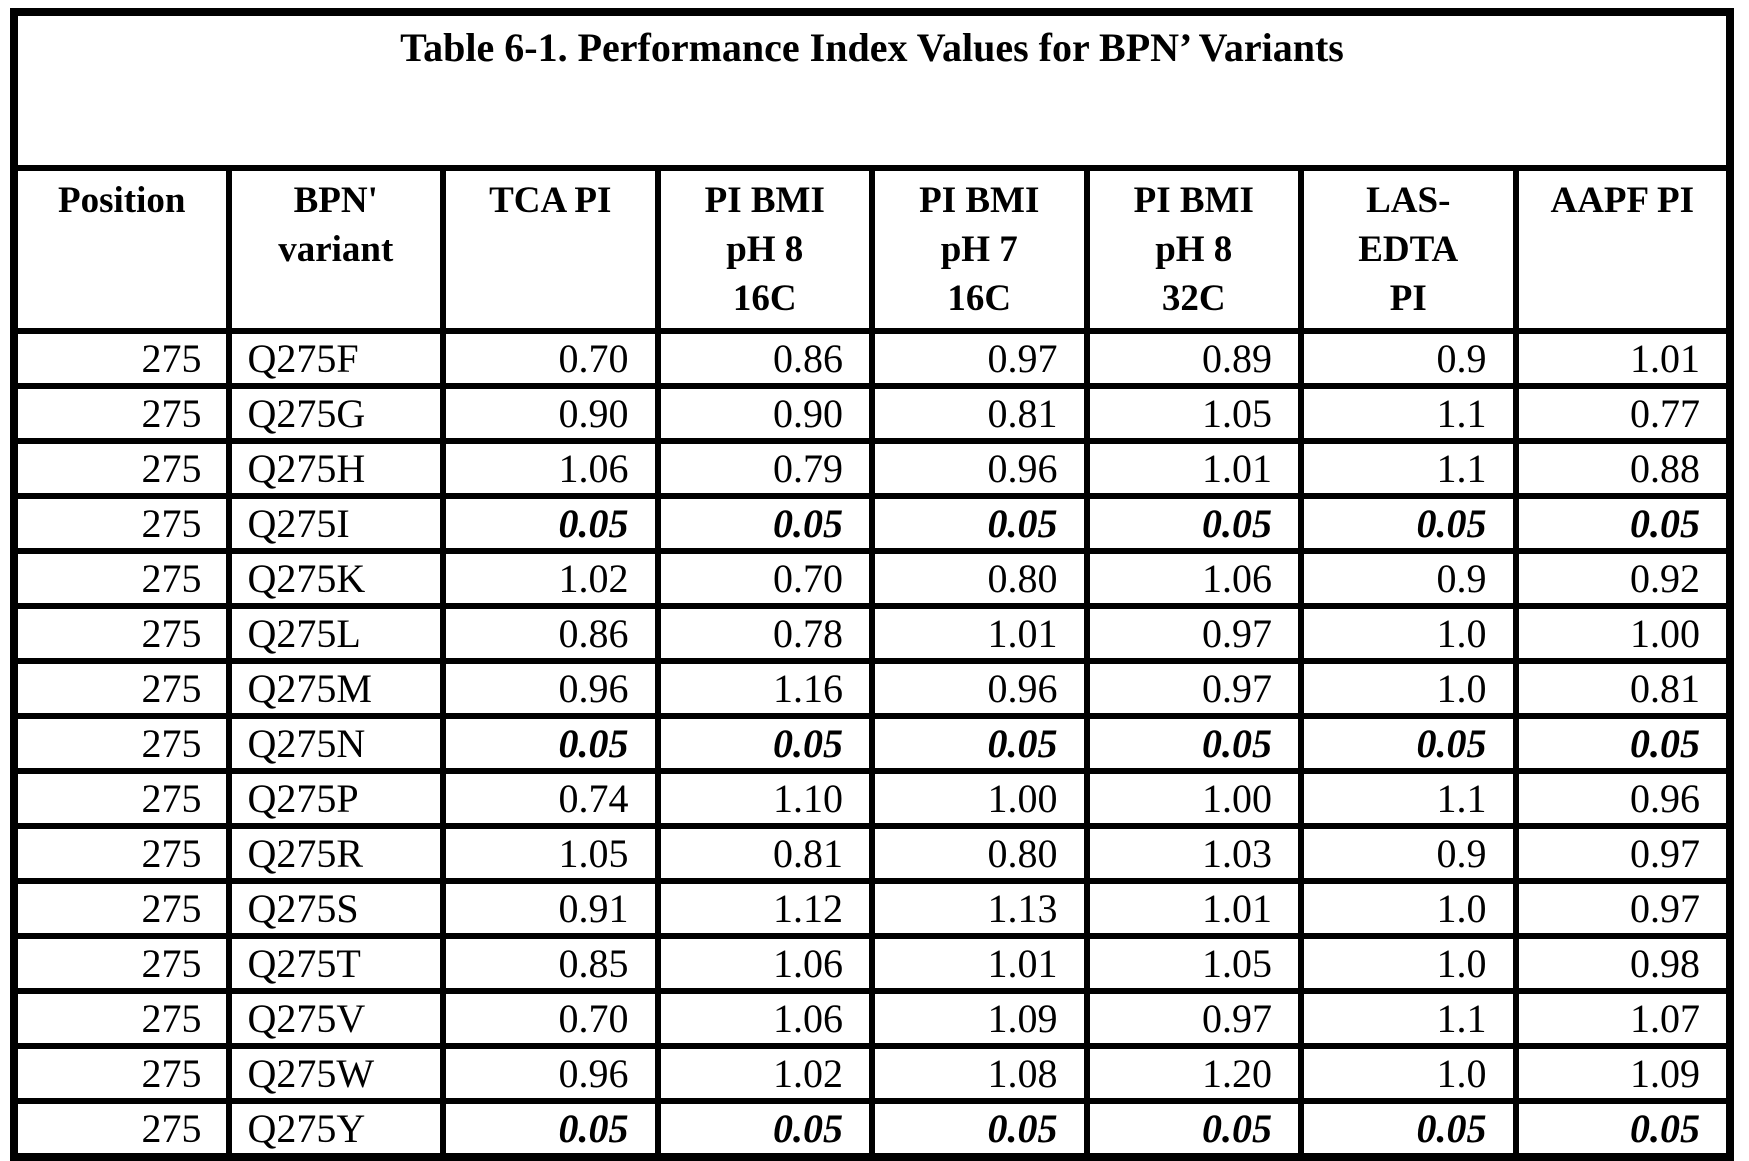  Describe the element at coordinates (764, 798) in the screenshot. I see `cell-value-pi-bmi-ph8-16c: 1.10` at that location.